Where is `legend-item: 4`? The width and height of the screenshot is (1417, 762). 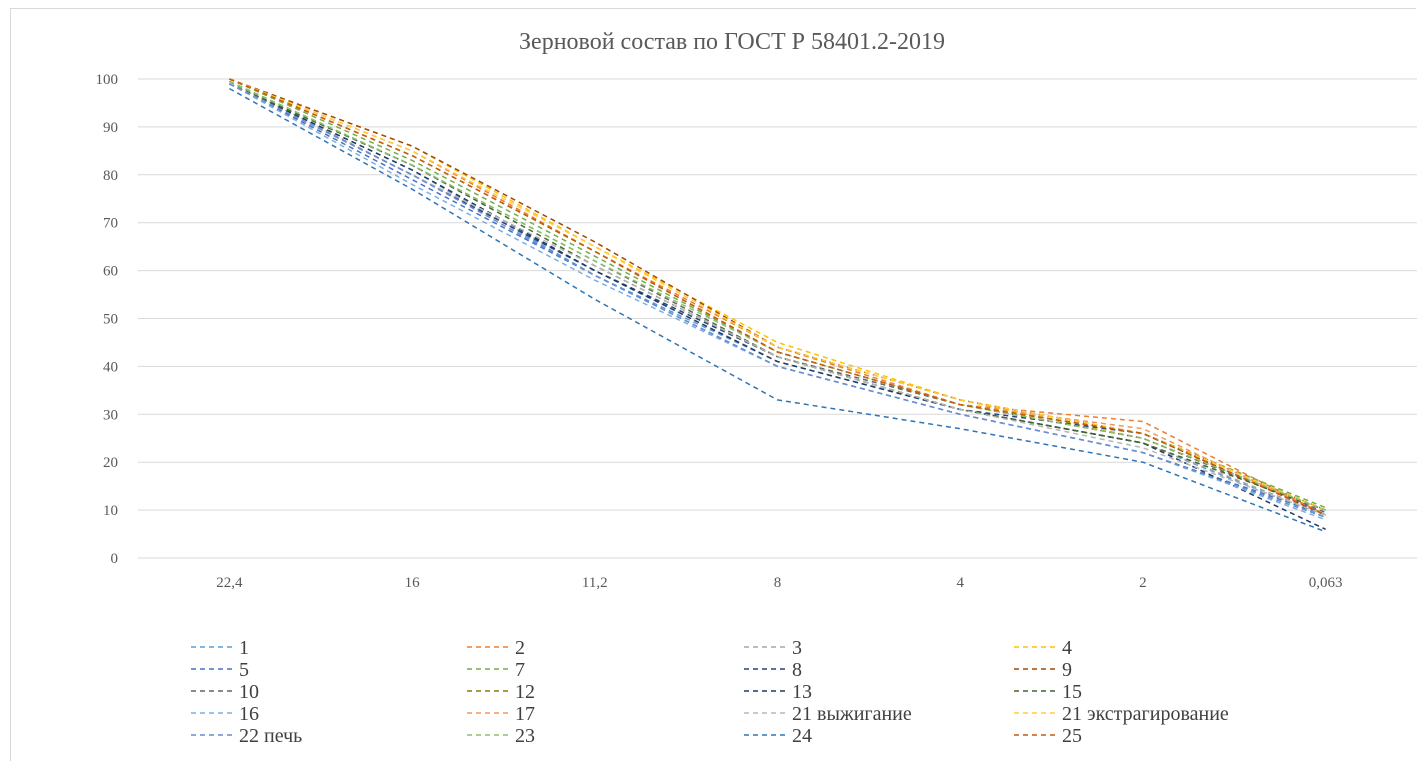 legend-item: 4 is located at coordinates (1043, 648).